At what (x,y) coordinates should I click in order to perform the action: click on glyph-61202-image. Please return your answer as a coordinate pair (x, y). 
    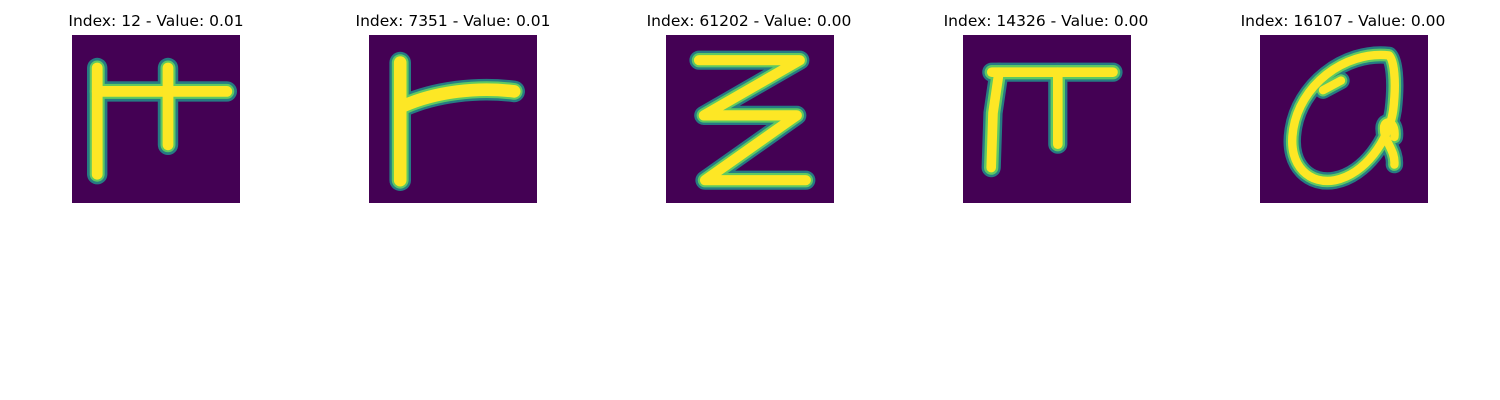
    Looking at the image, I should click on (750, 119).